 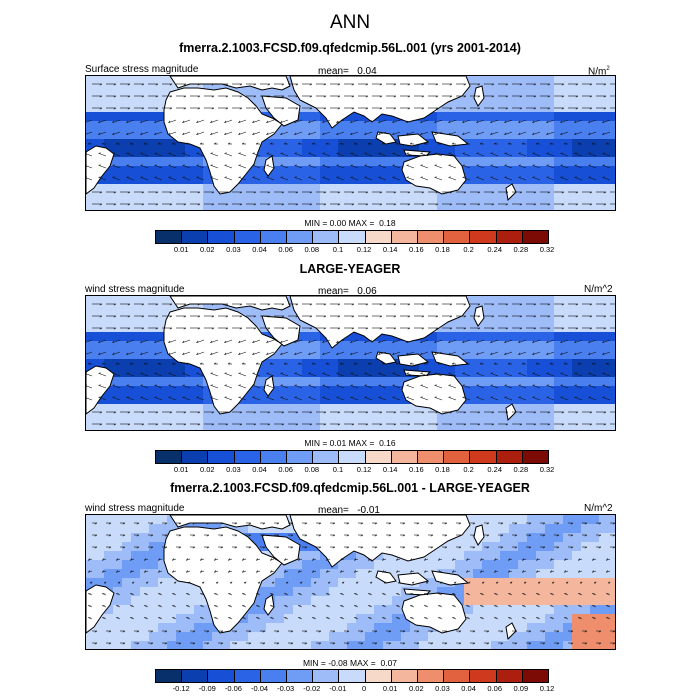 I want to click on colorbar-swatch, so click(x=195, y=457).